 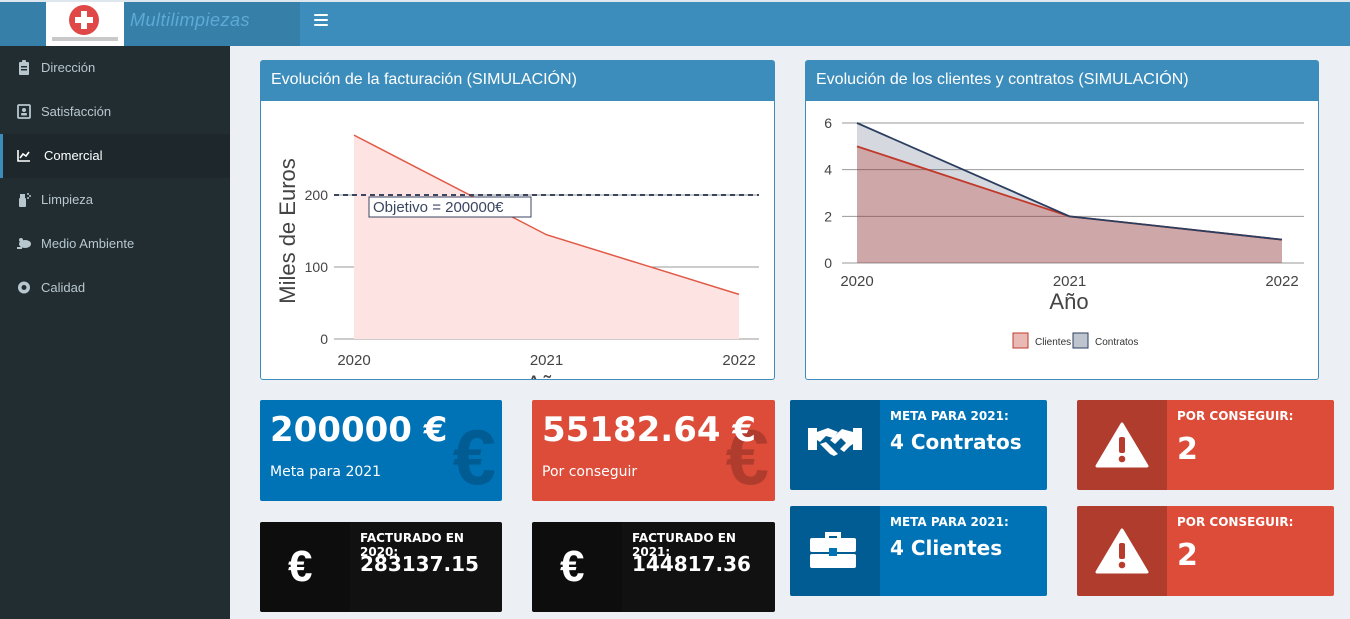 I want to click on y-tick-label: 6, so click(x=828, y=123).